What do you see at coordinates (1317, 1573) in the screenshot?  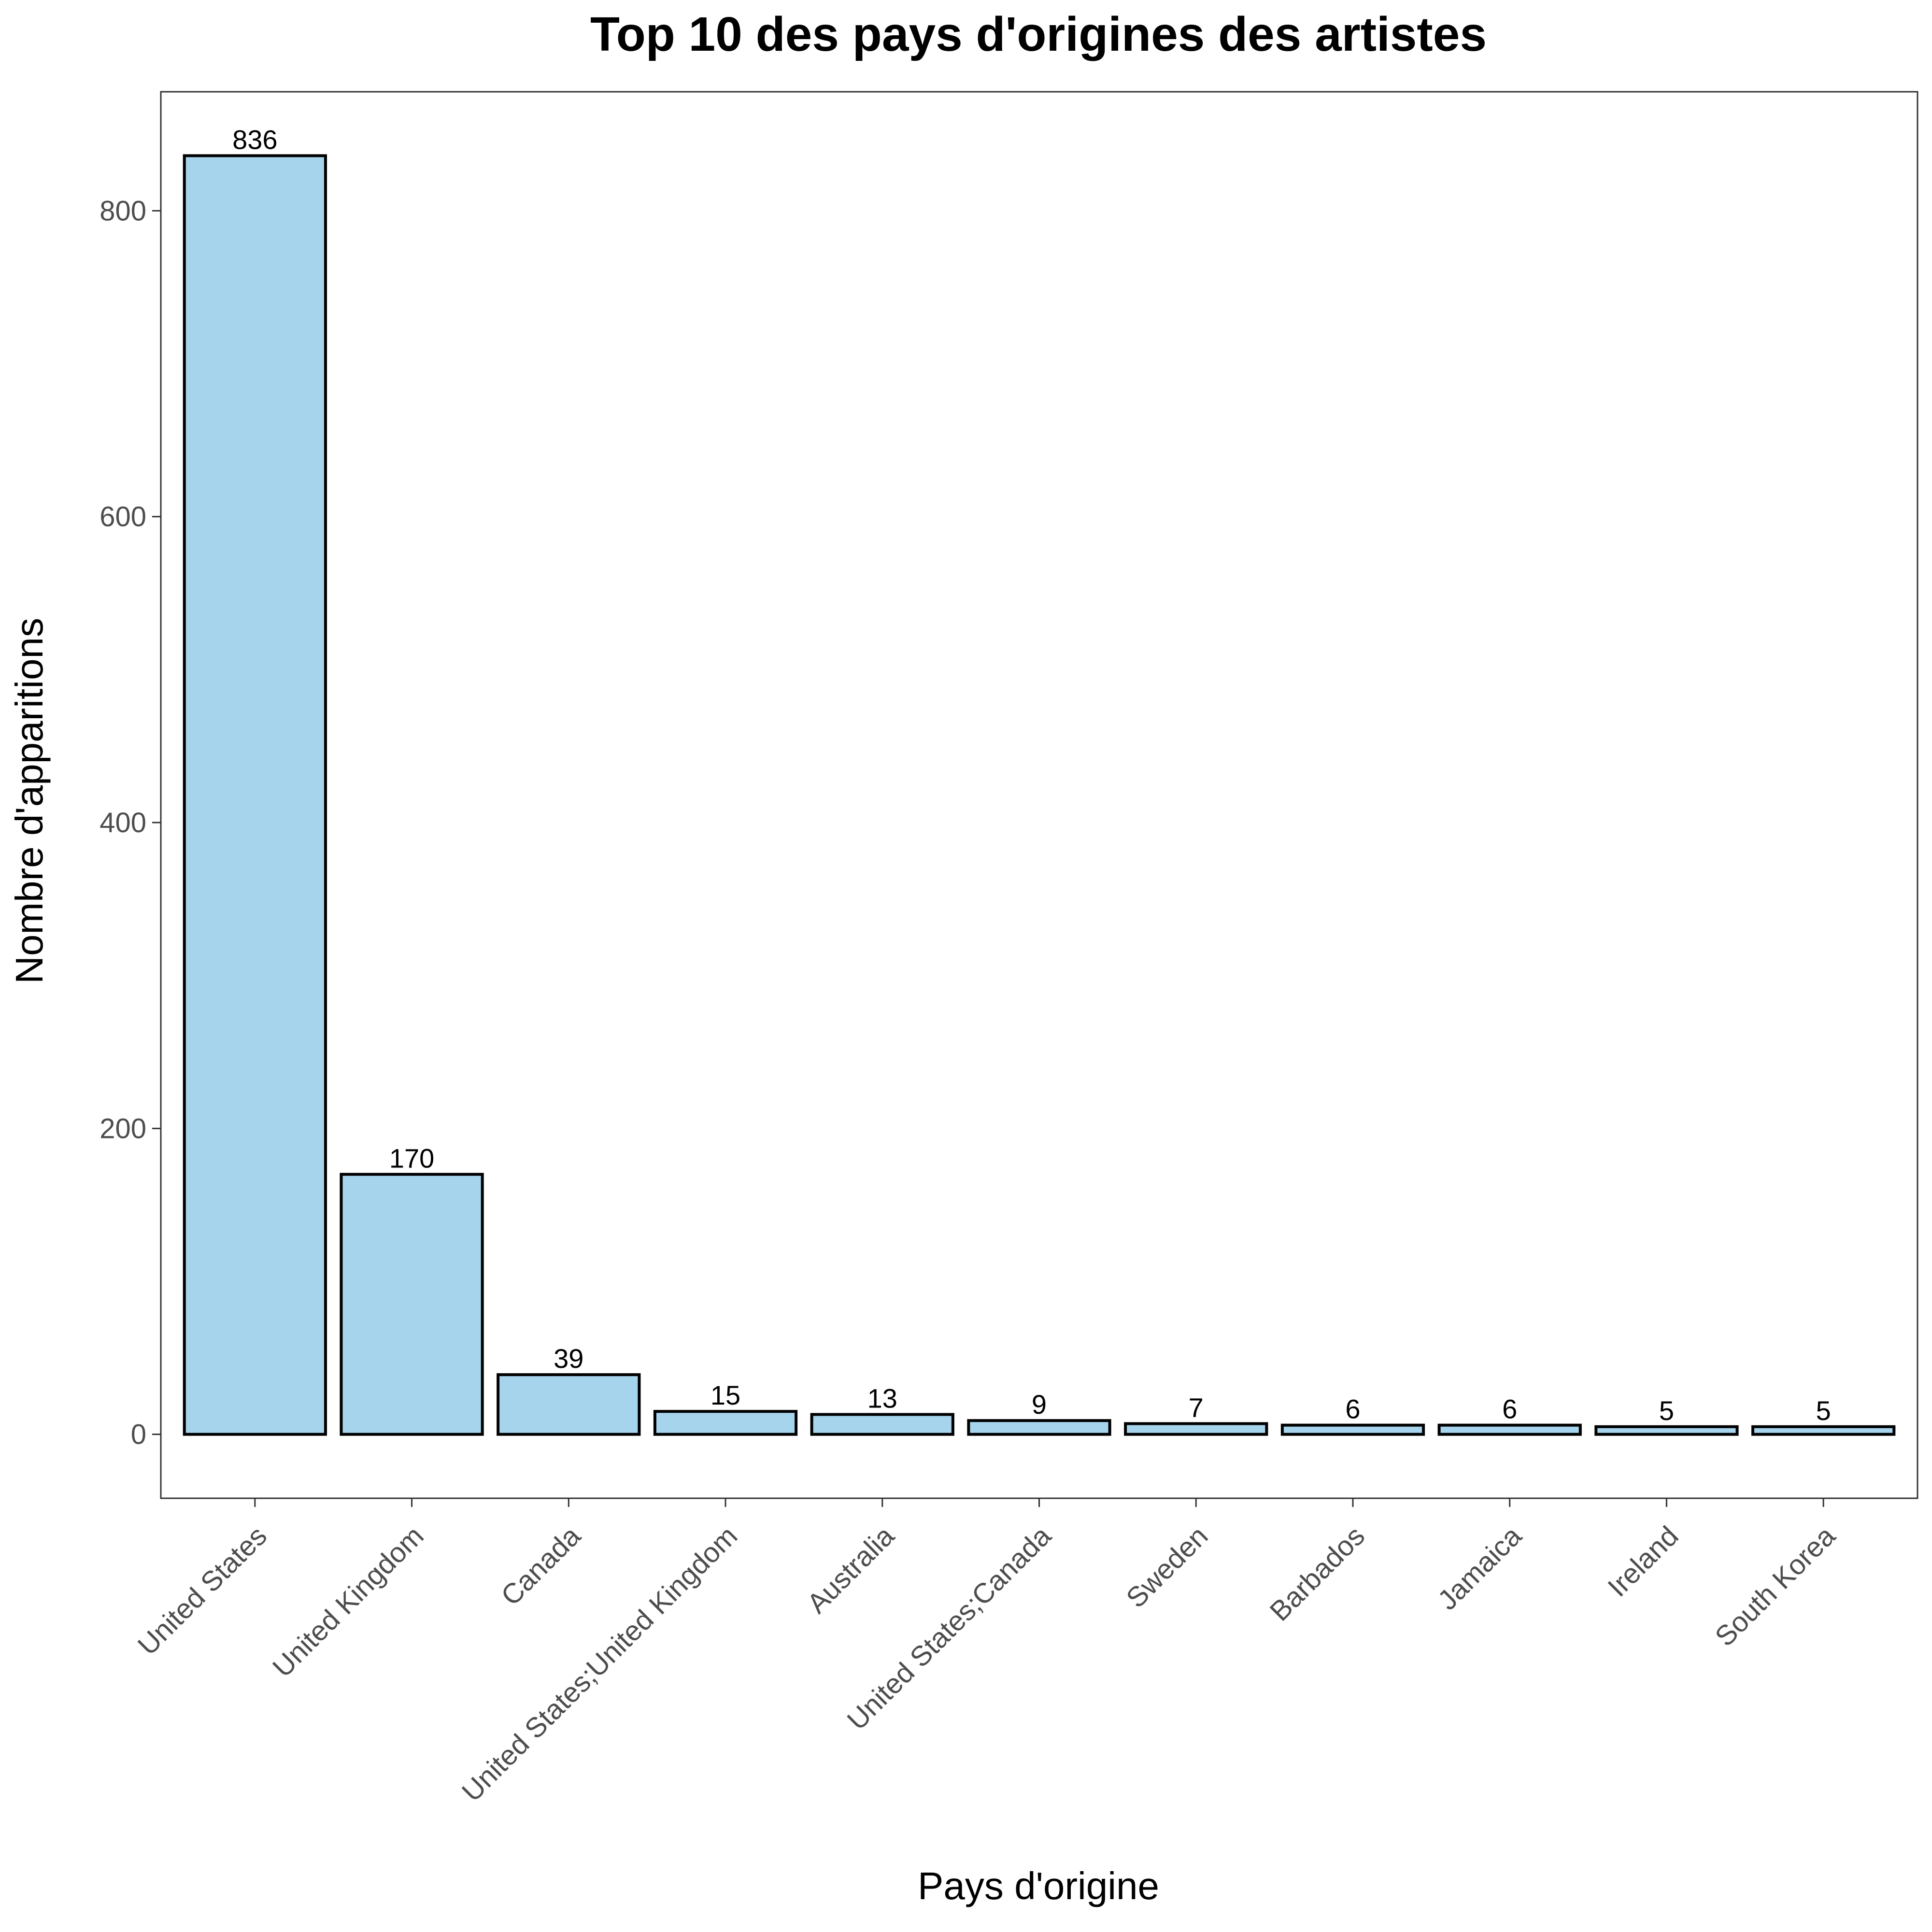 I see `x-tick-label: Barbados` at bounding box center [1317, 1573].